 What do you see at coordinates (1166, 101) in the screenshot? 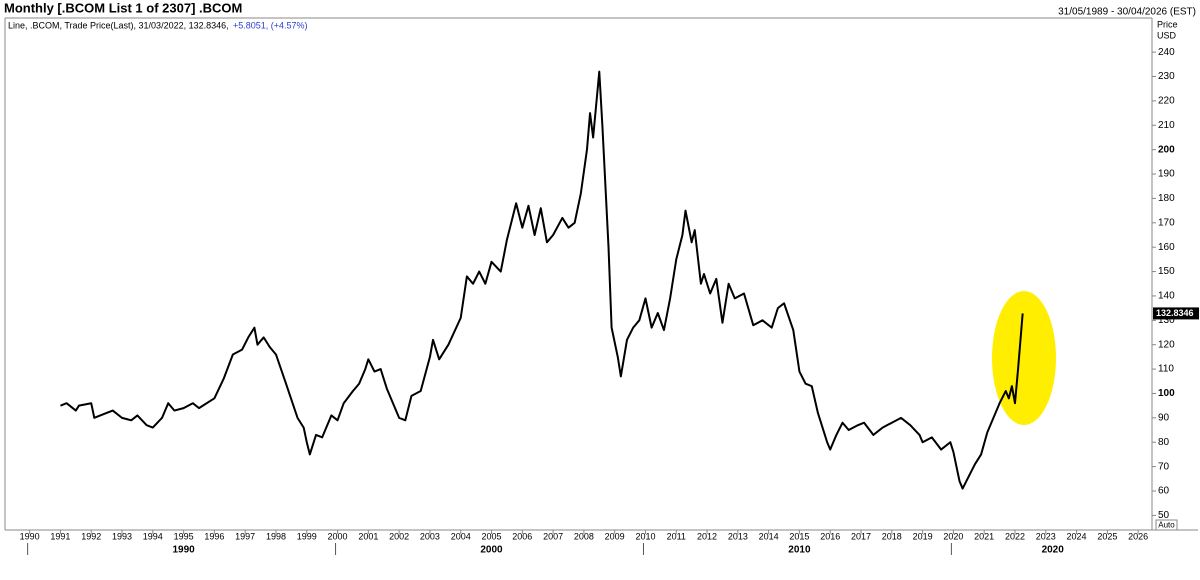
I see `y-tick-label: 220` at bounding box center [1166, 101].